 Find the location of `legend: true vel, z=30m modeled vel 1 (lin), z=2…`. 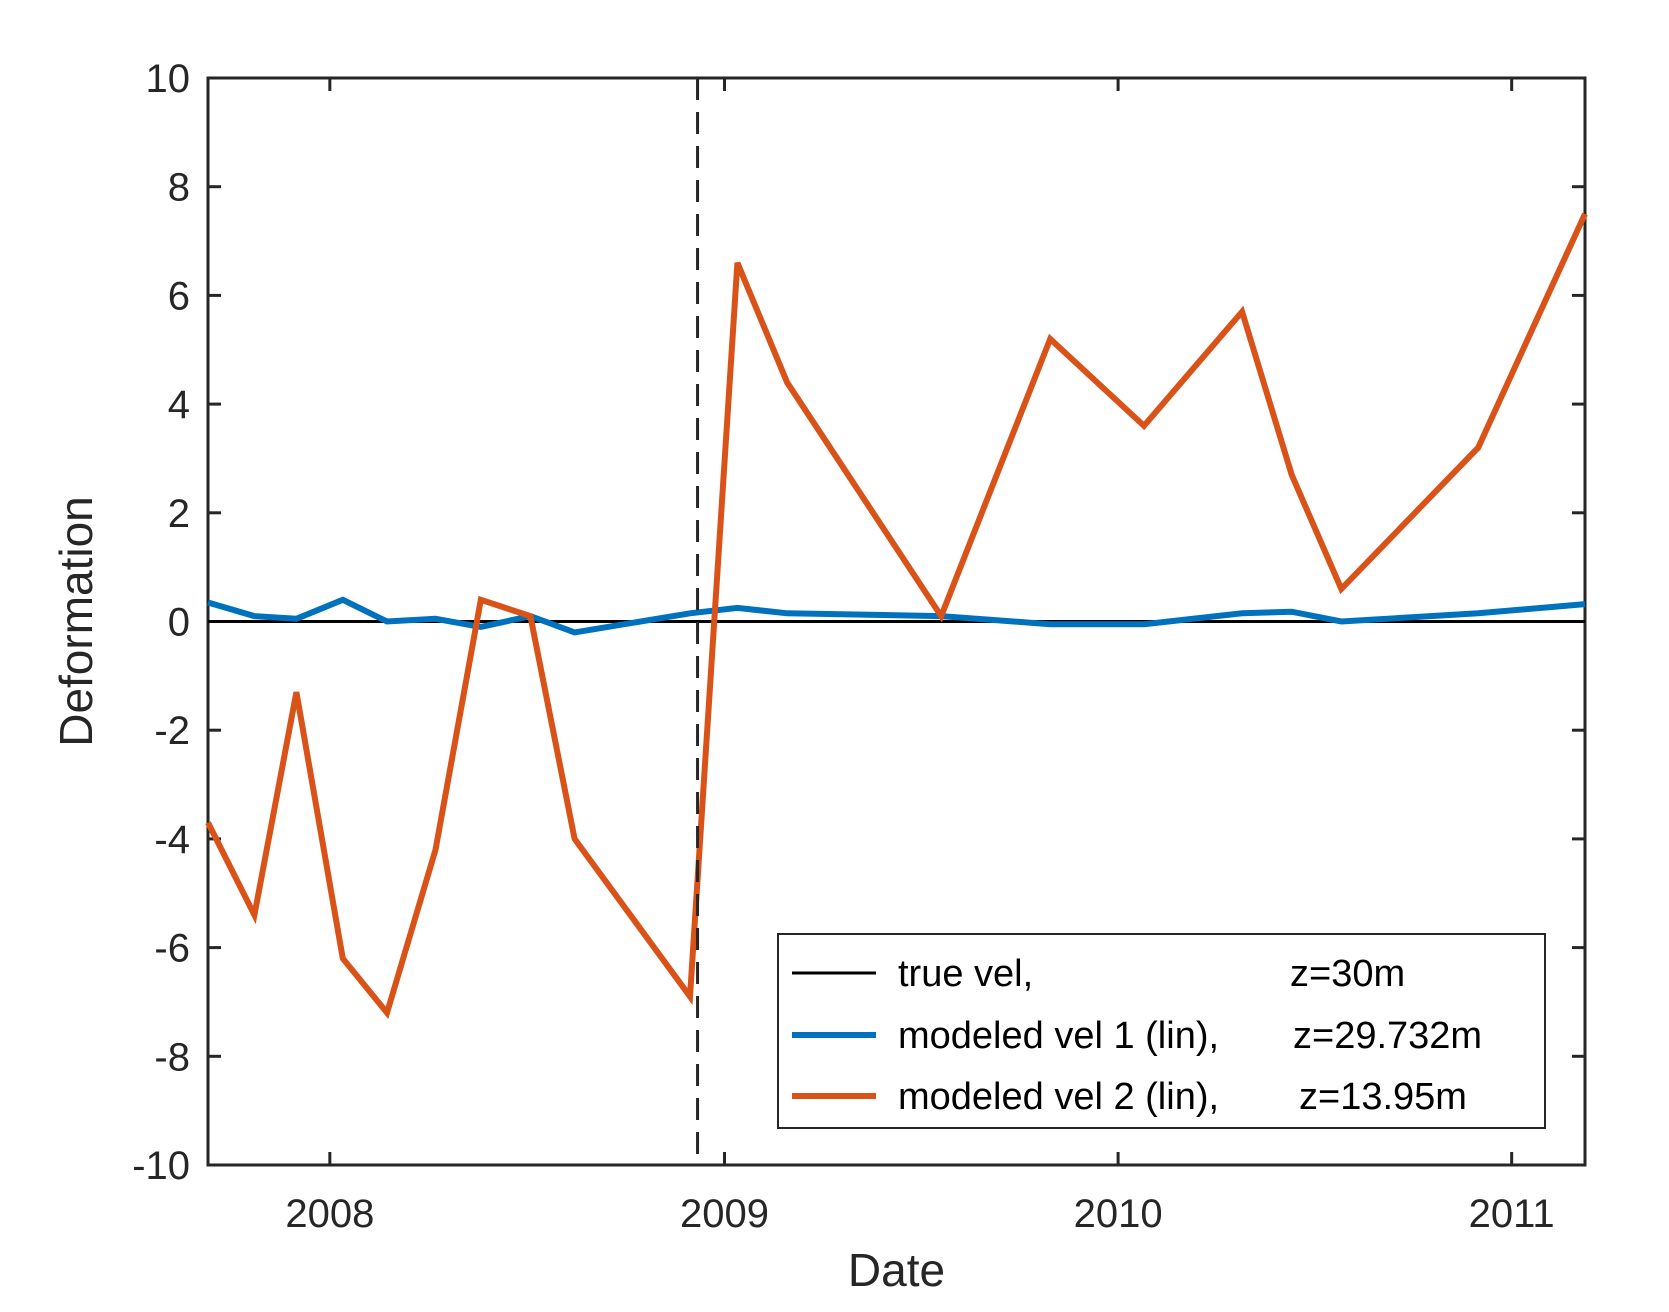

legend: true vel, z=30m modeled vel 1 (lin), z=2… is located at coordinates (1161, 1031).